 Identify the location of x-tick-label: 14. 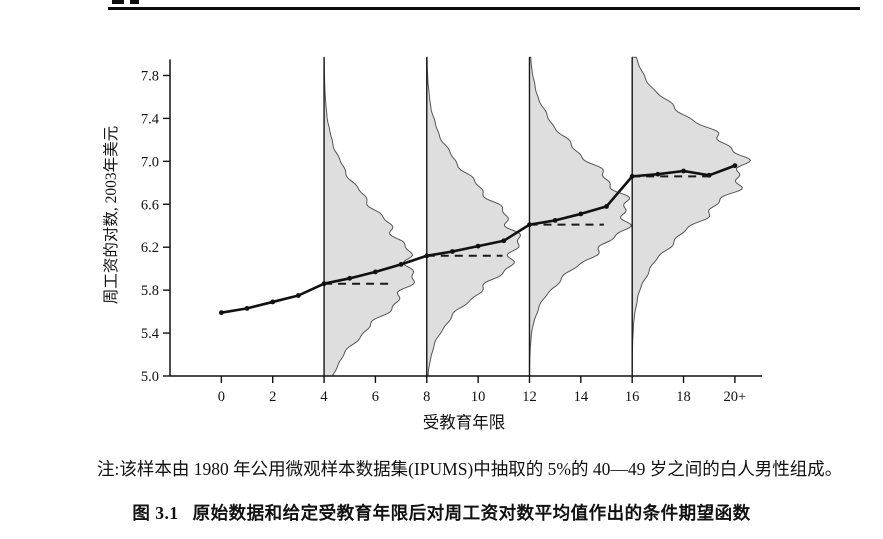
(581, 397).